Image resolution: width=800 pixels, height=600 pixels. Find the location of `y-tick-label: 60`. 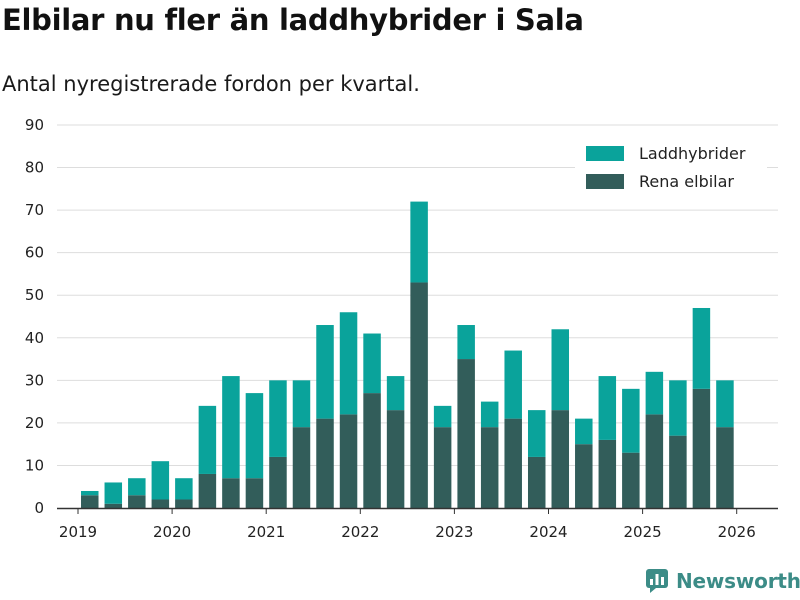

y-tick-label: 60 is located at coordinates (34, 253).